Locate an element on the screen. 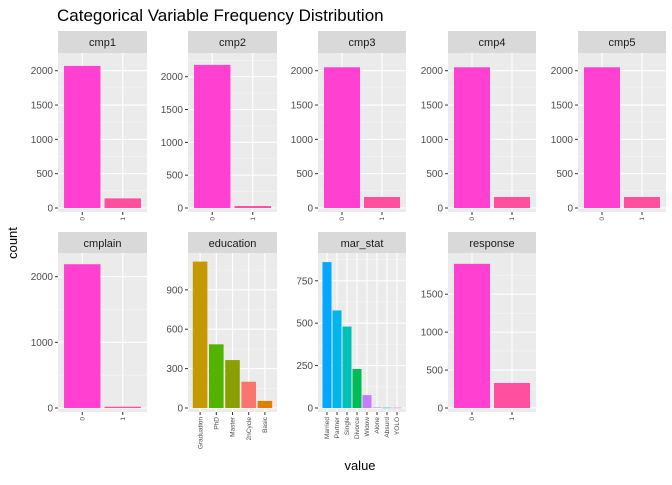 The image size is (672, 485). x-tick-label: Divorce is located at coordinates (357, 428).